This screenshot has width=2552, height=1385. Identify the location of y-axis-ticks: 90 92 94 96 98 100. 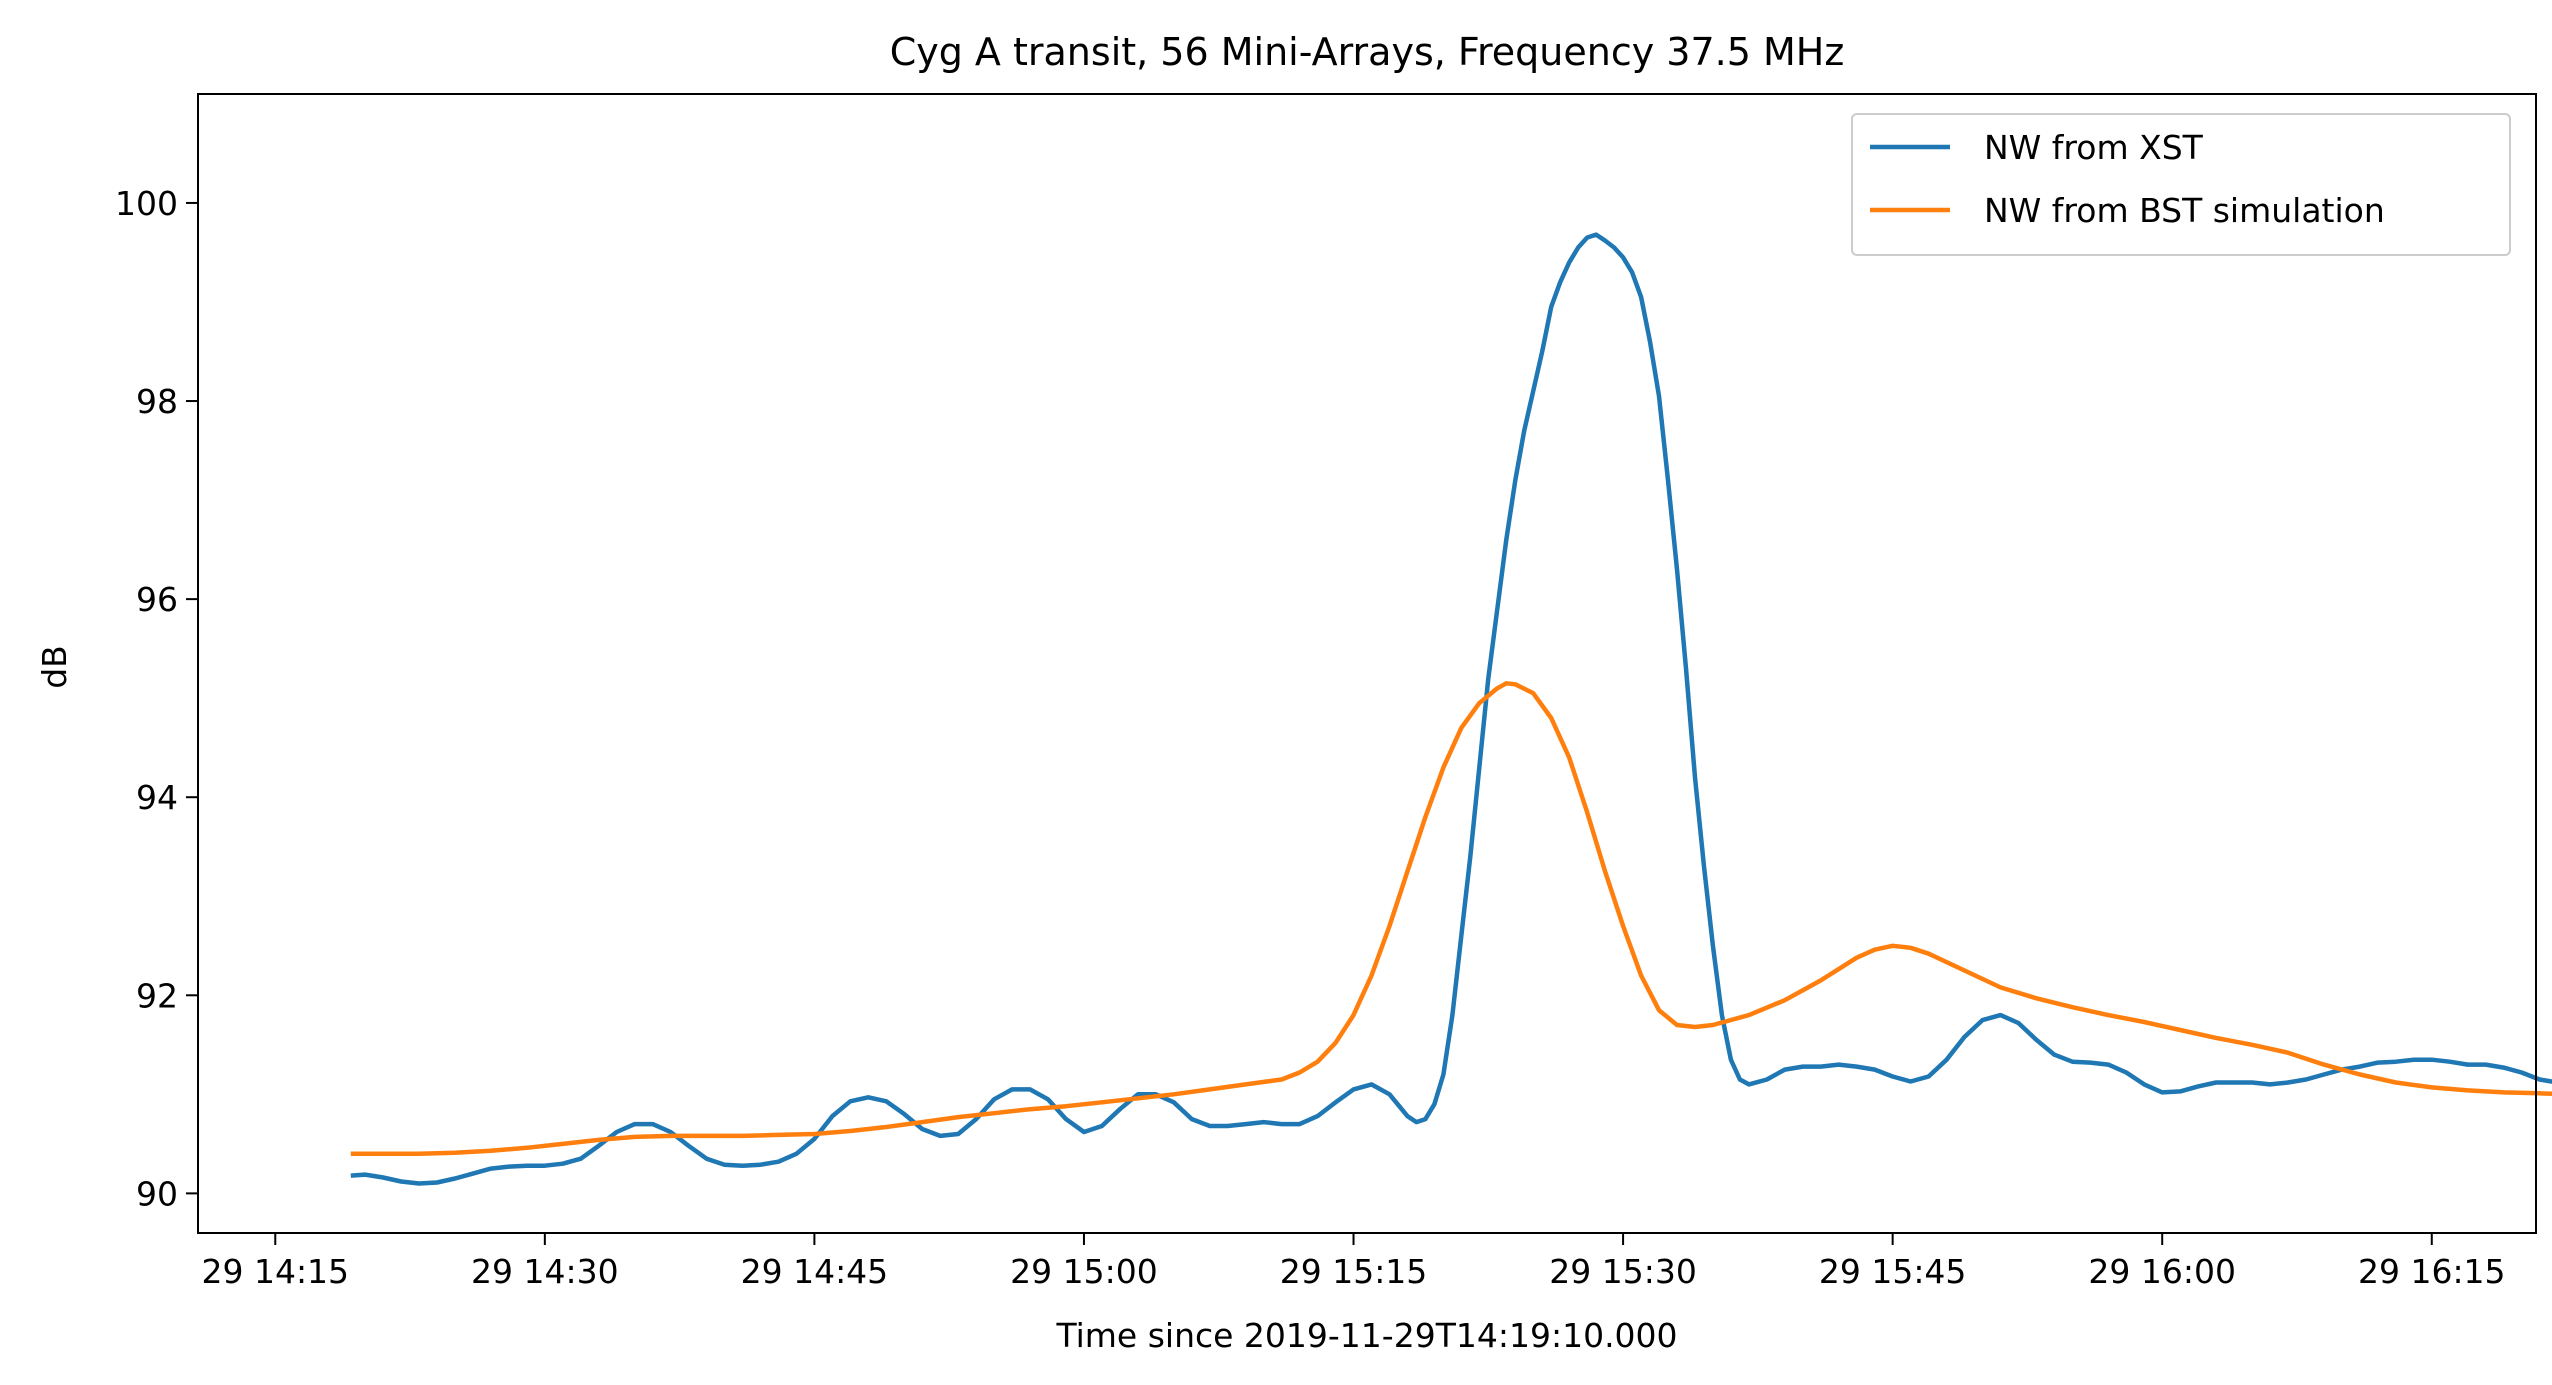
(156, 698).